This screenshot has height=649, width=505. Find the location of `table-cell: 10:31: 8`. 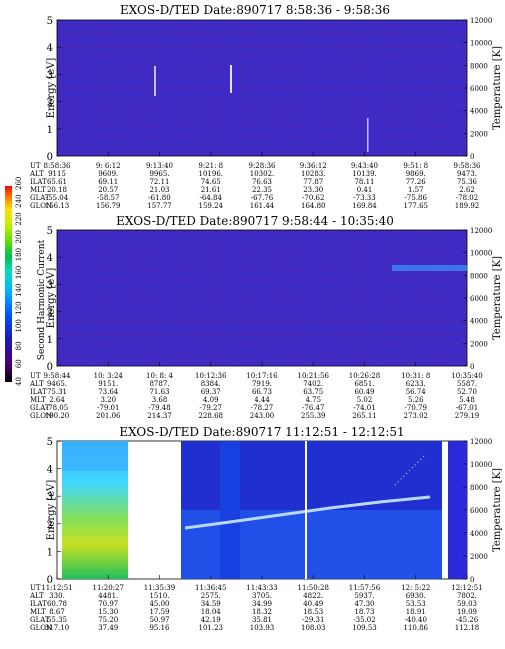

table-cell: 10:31: 8 is located at coordinates (415, 376).